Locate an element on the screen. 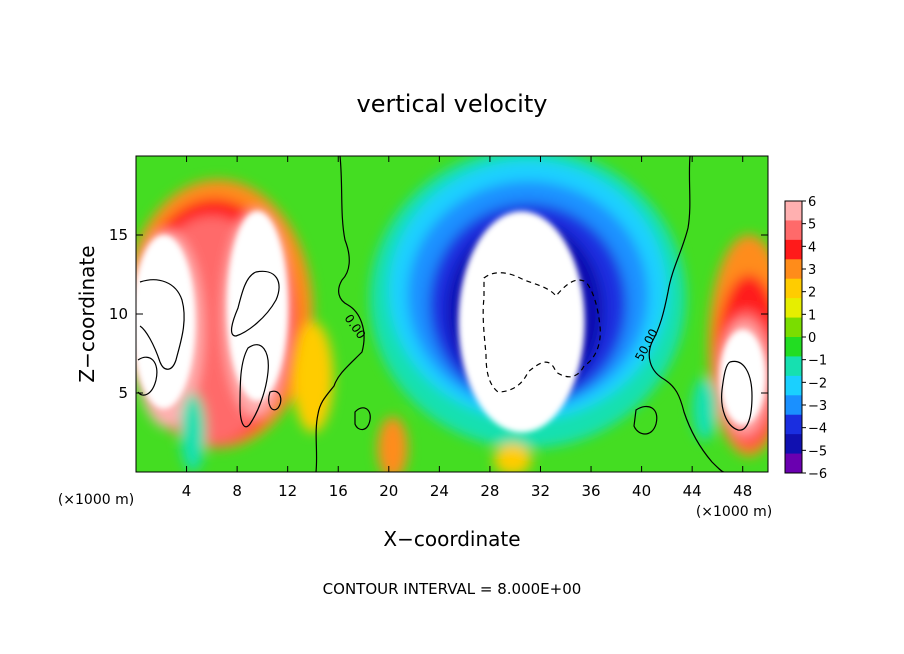 The height and width of the screenshot is (654, 904). x-tick-label: 32 is located at coordinates (540, 491).